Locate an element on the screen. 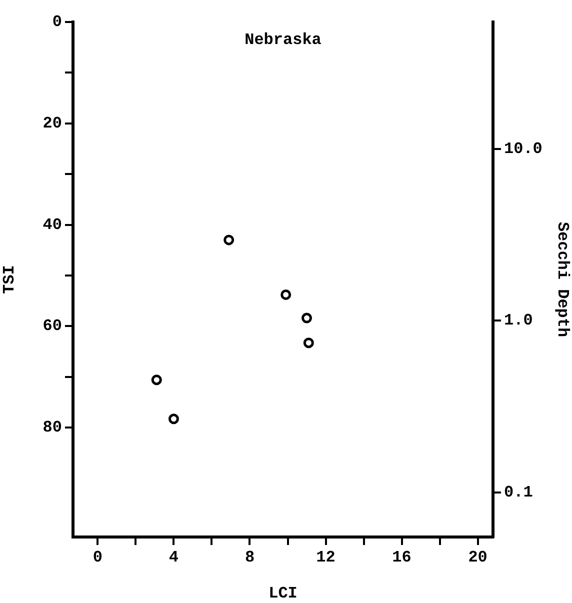  y-tick-label: 20 is located at coordinates (52, 123).